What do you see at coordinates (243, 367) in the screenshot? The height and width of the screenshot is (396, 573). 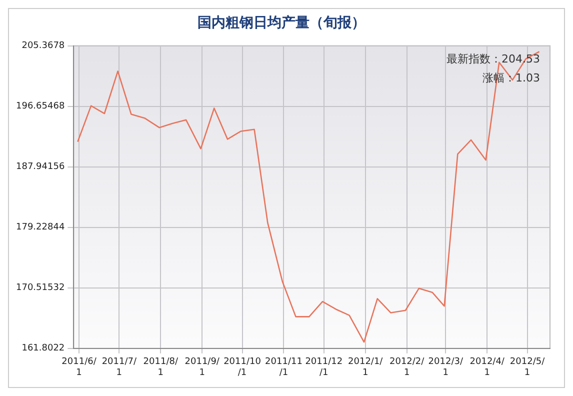 I see `x-tick-label: 2011/10/1` at bounding box center [243, 367].